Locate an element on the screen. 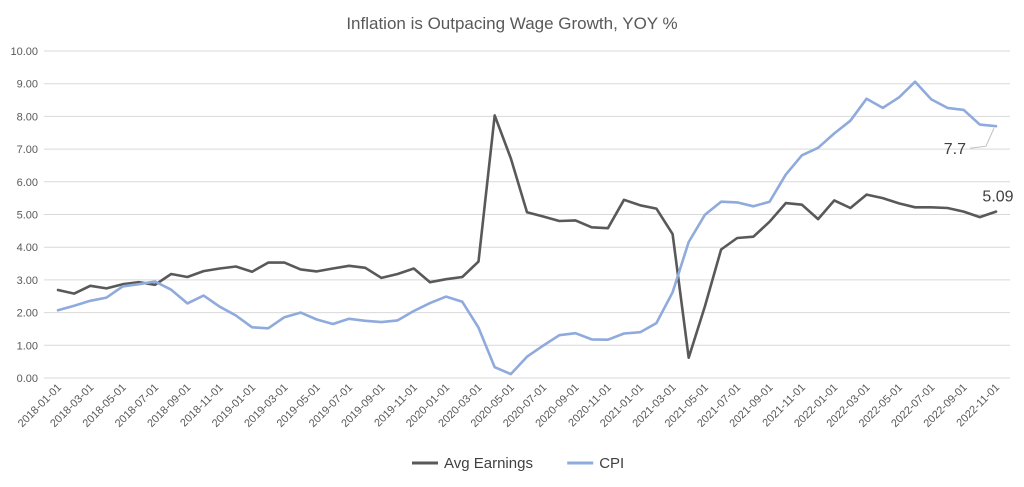 The height and width of the screenshot is (487, 1024). y-tick-label: 8.00 is located at coordinates (27, 117).